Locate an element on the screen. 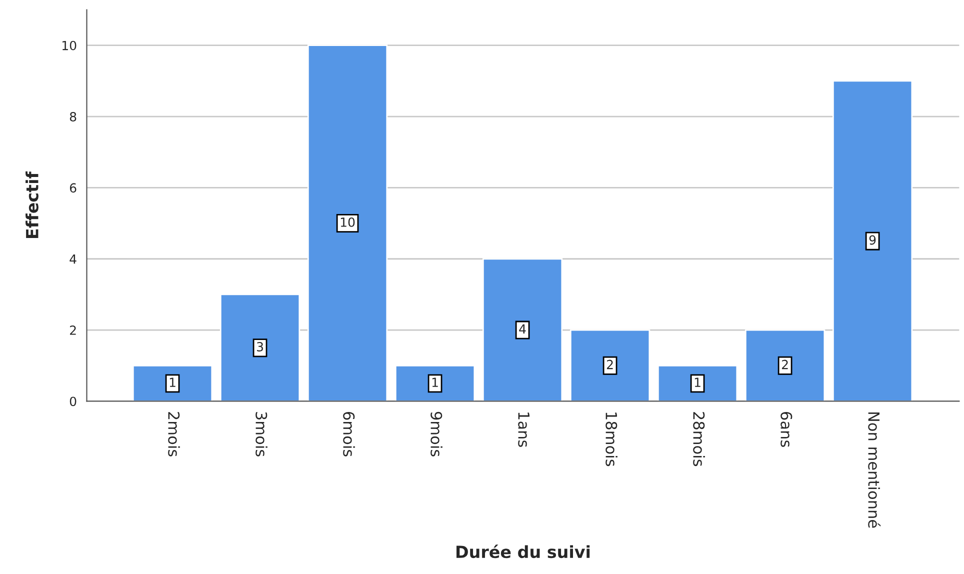  x-tick-label: 3mois is located at coordinates (262, 434).